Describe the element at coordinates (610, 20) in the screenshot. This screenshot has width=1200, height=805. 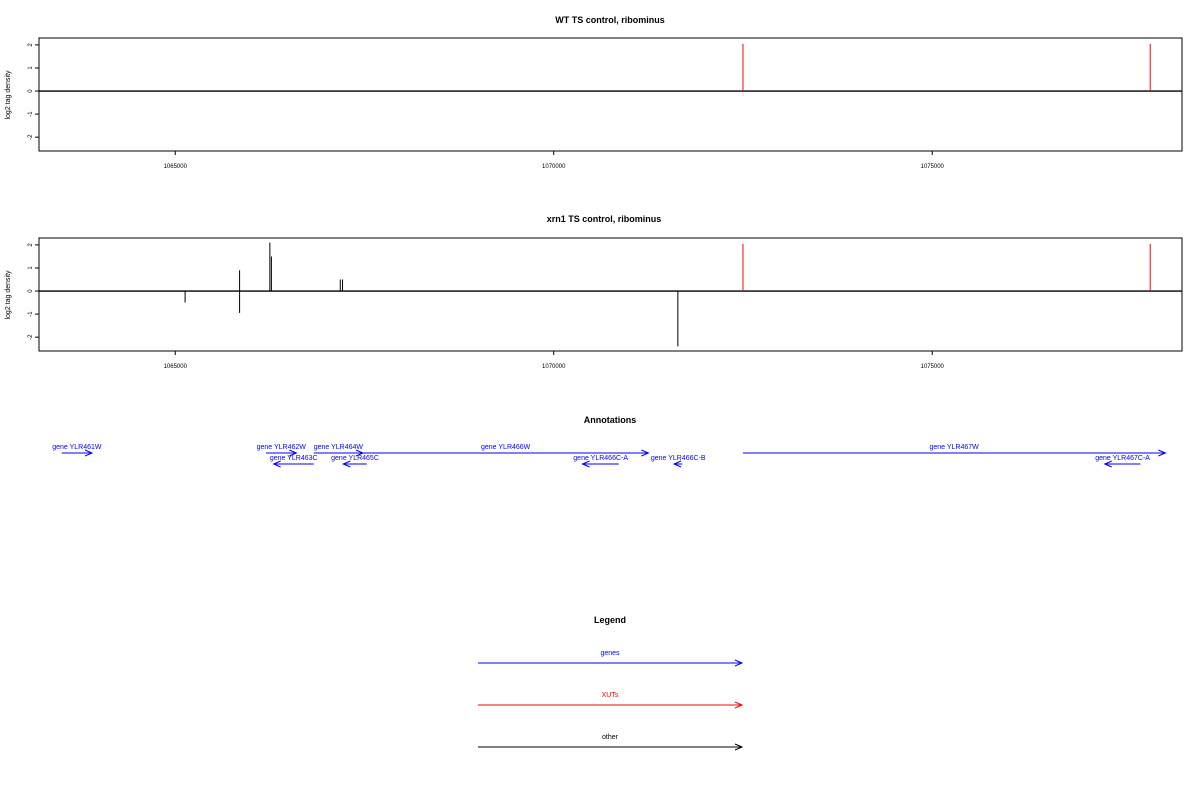
I see `panel-title: WT TS control, ribominus` at that location.